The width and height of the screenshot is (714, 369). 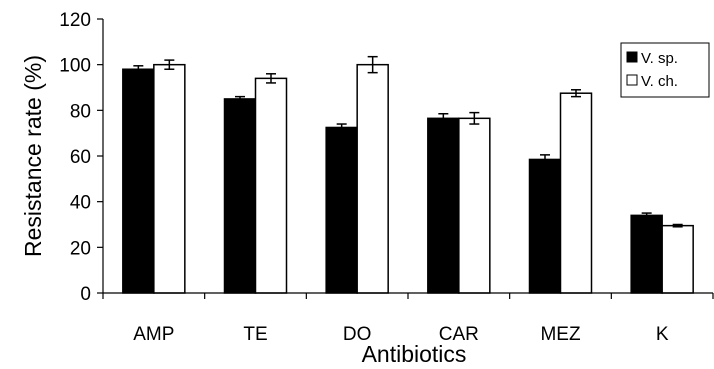 I want to click on y-axis-title: Resistance rate (%), so click(x=33, y=156).